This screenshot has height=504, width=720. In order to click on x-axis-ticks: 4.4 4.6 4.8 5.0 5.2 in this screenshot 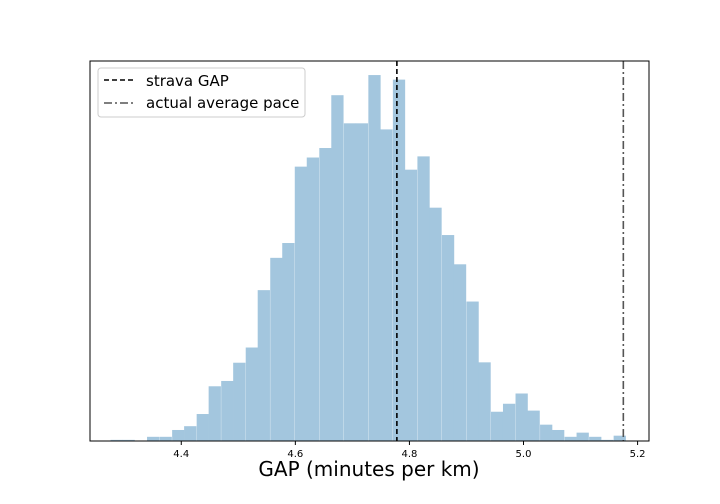, I will do `click(409, 450)`.